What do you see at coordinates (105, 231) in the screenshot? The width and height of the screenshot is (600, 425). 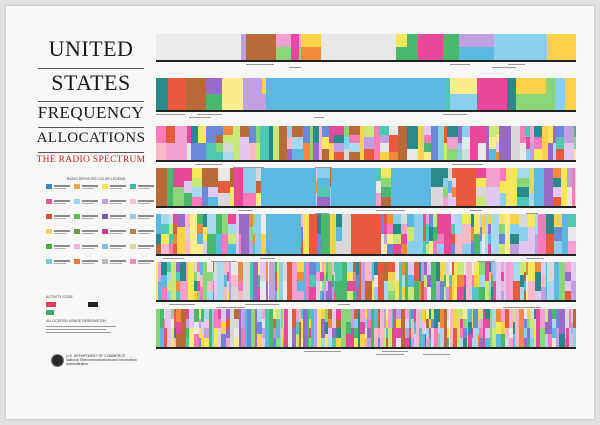 I see `legend-swatch` at bounding box center [105, 231].